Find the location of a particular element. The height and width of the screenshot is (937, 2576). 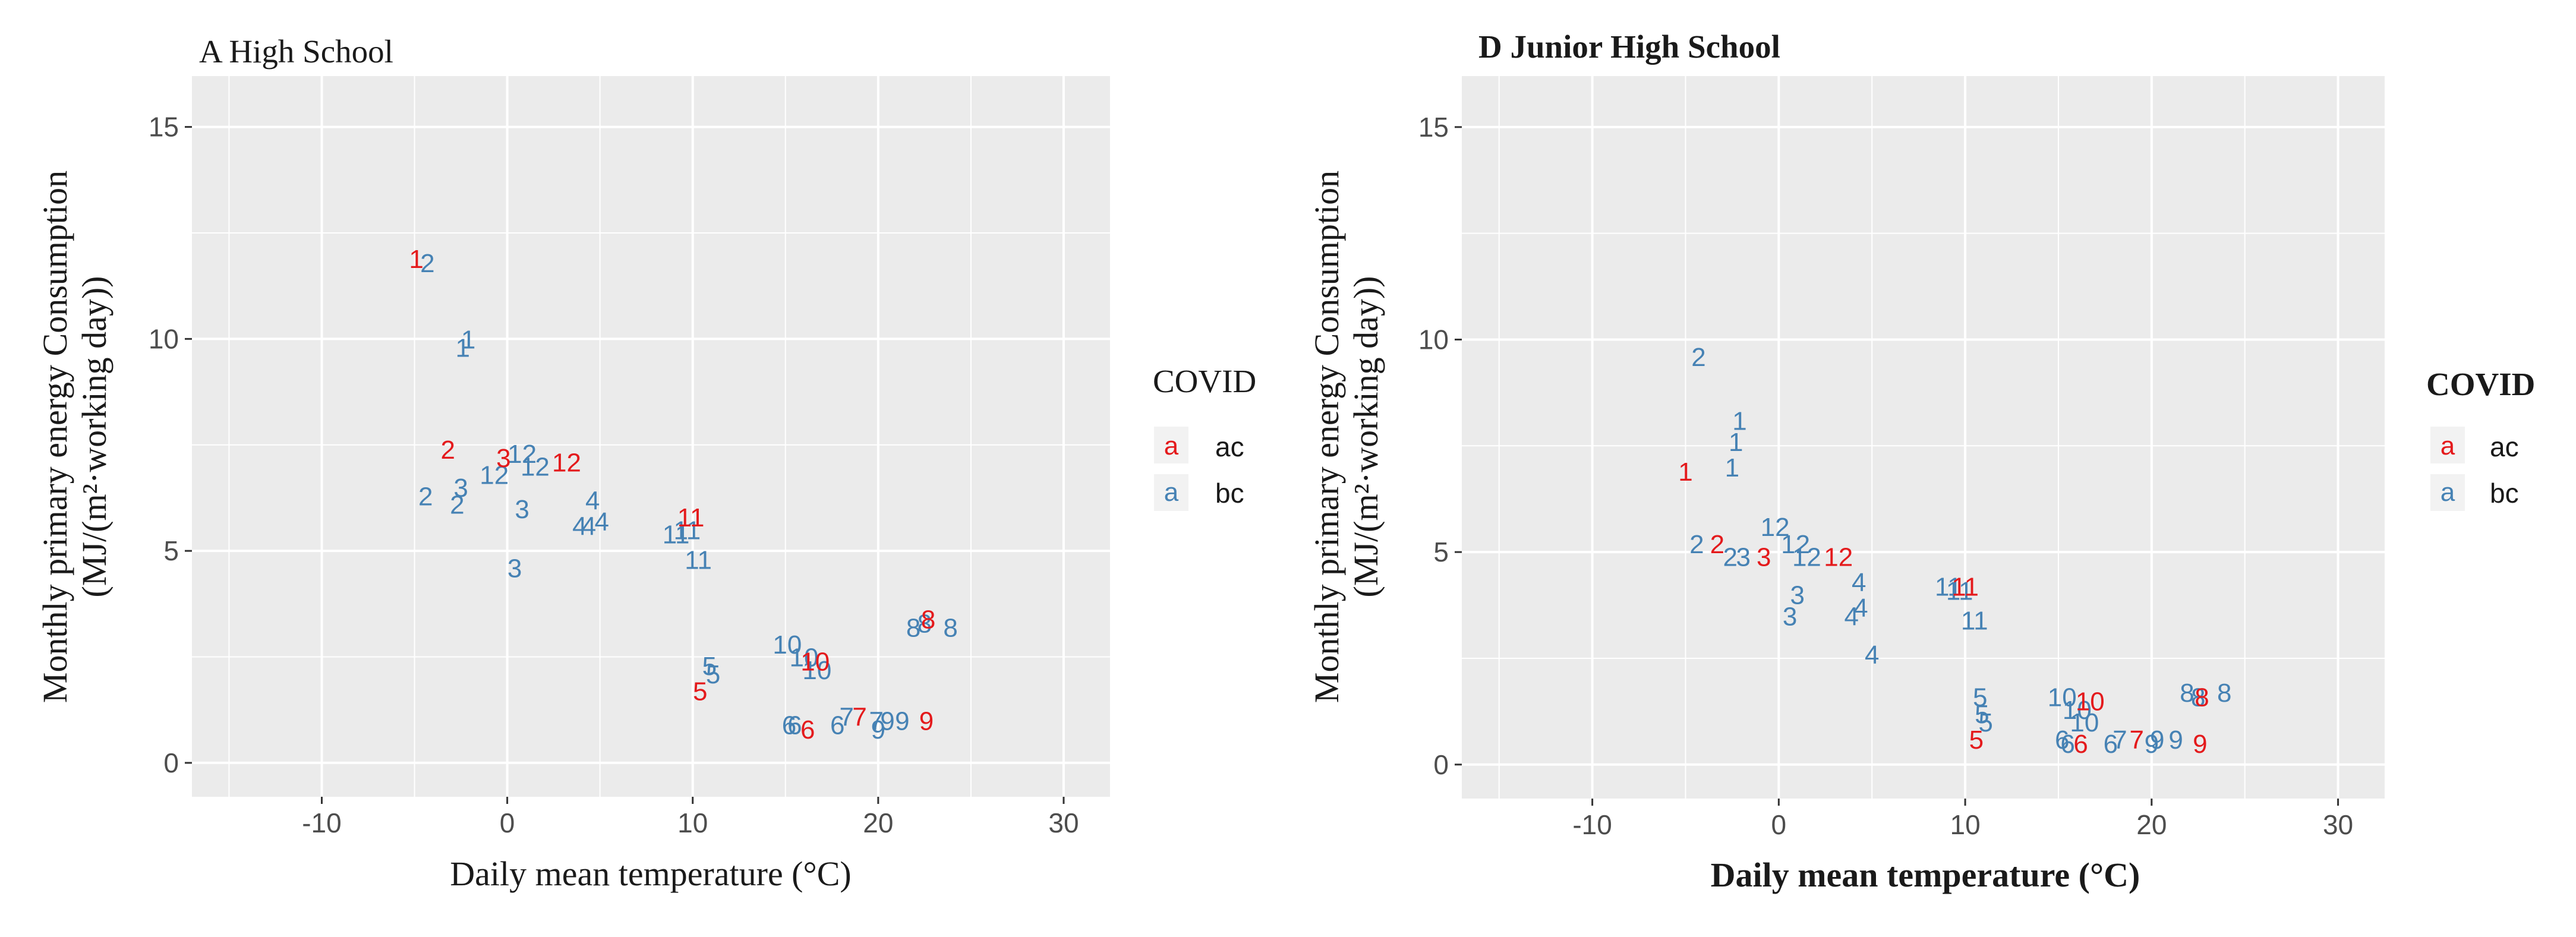

data-point-ac: 1 is located at coordinates (1685, 472).